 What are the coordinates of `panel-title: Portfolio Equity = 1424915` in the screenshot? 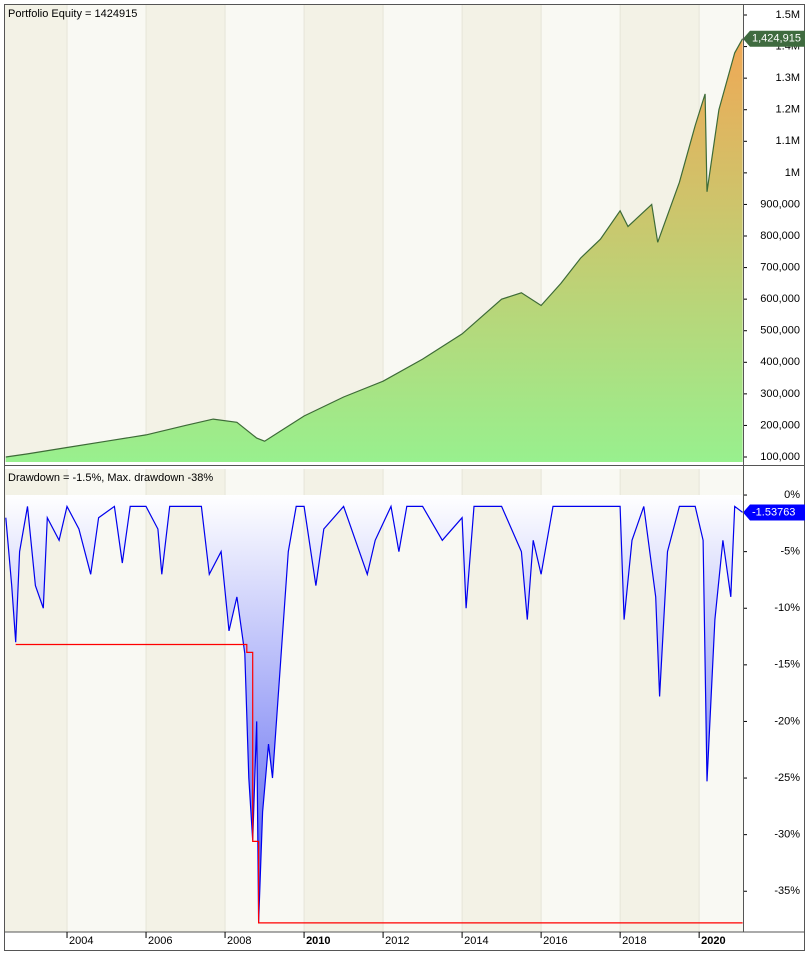 It's located at (72, 14).